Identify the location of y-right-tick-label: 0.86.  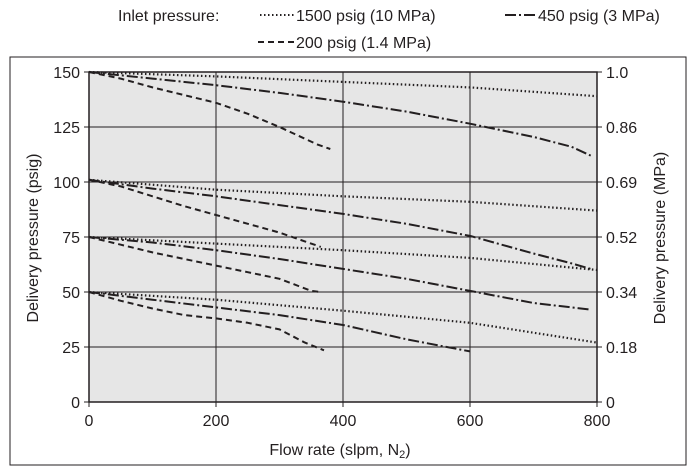
(621, 128).